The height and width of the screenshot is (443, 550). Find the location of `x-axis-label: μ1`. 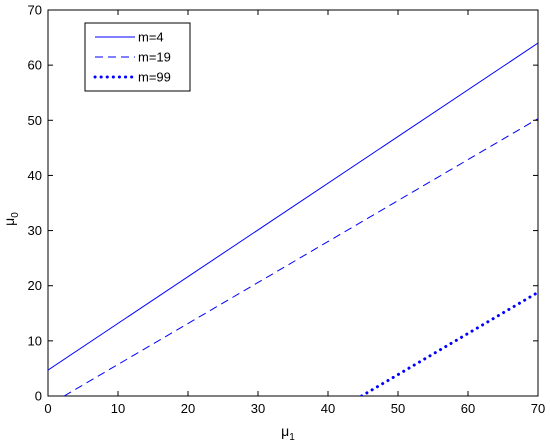

x-axis-label: μ1 is located at coordinates (288, 433).